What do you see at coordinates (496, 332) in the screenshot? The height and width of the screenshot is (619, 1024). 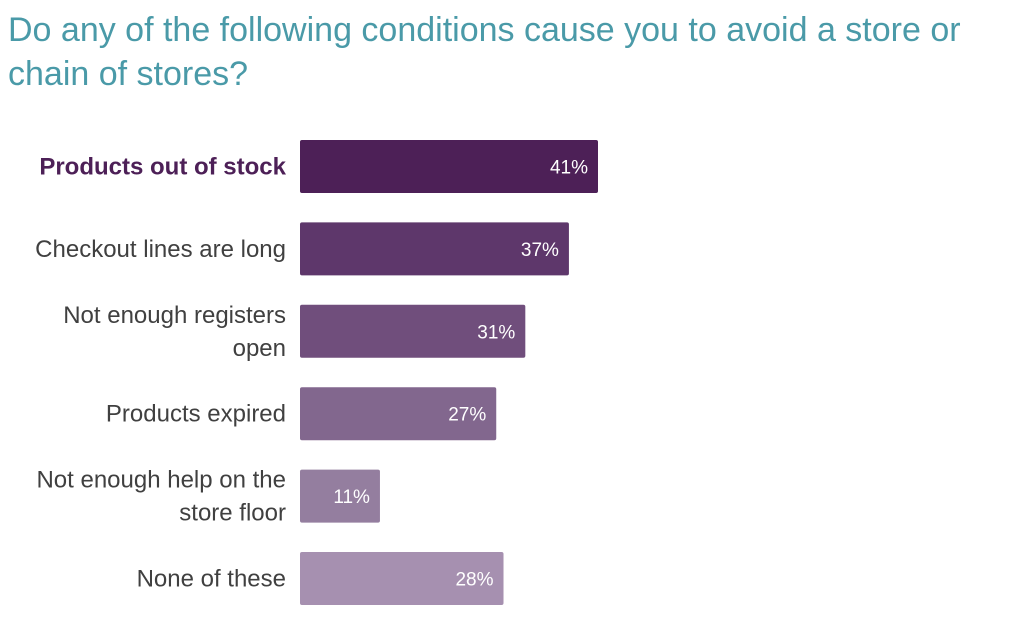 I see `bar-value-label: 31%` at bounding box center [496, 332].